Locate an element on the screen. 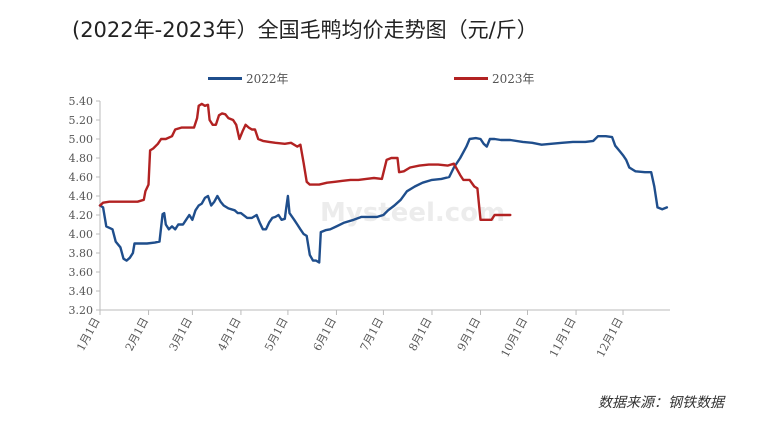  y-tick-label: 5.20 is located at coordinates (81, 120).